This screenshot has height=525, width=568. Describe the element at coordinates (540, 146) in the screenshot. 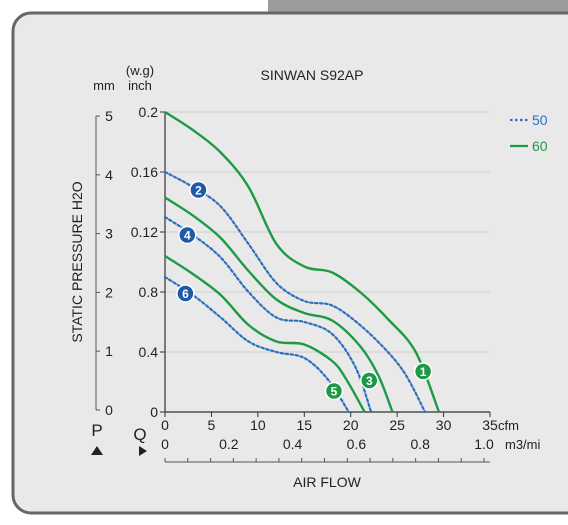

I see `legend-label-60: 60` at that location.